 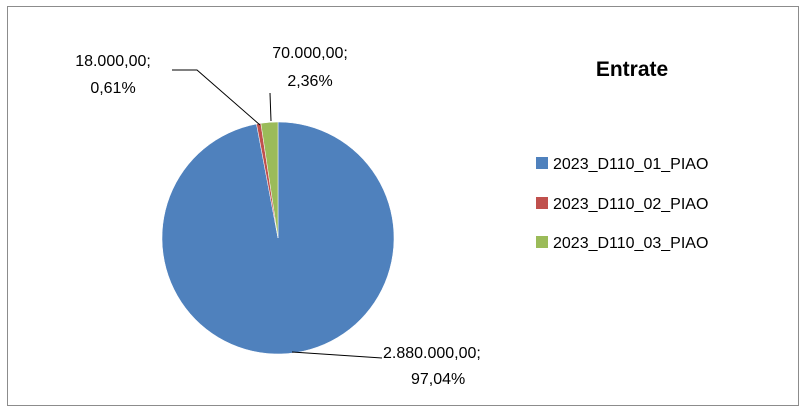 I want to click on data-label-value-1: 2.880.000,00;, so click(x=432, y=353).